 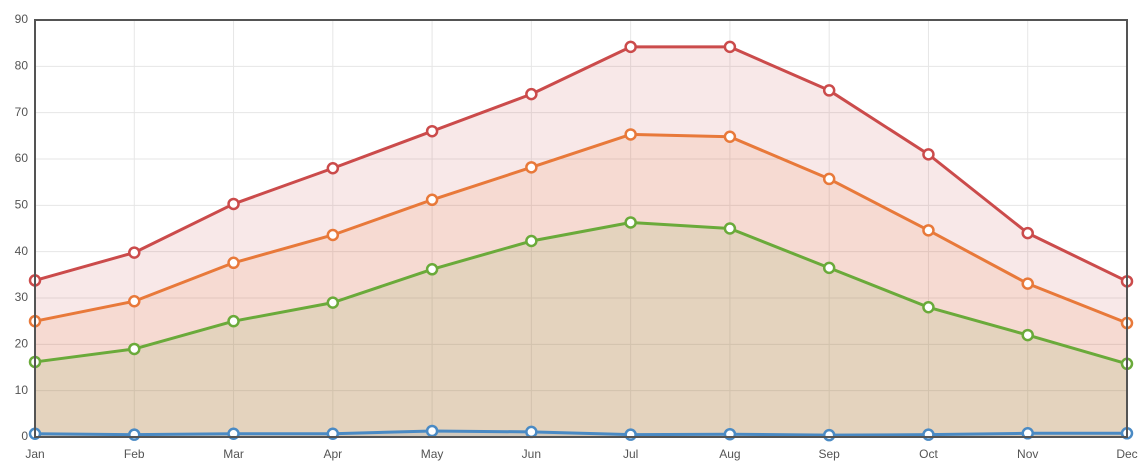 I want to click on y-tick-label: 80, so click(x=22, y=66).